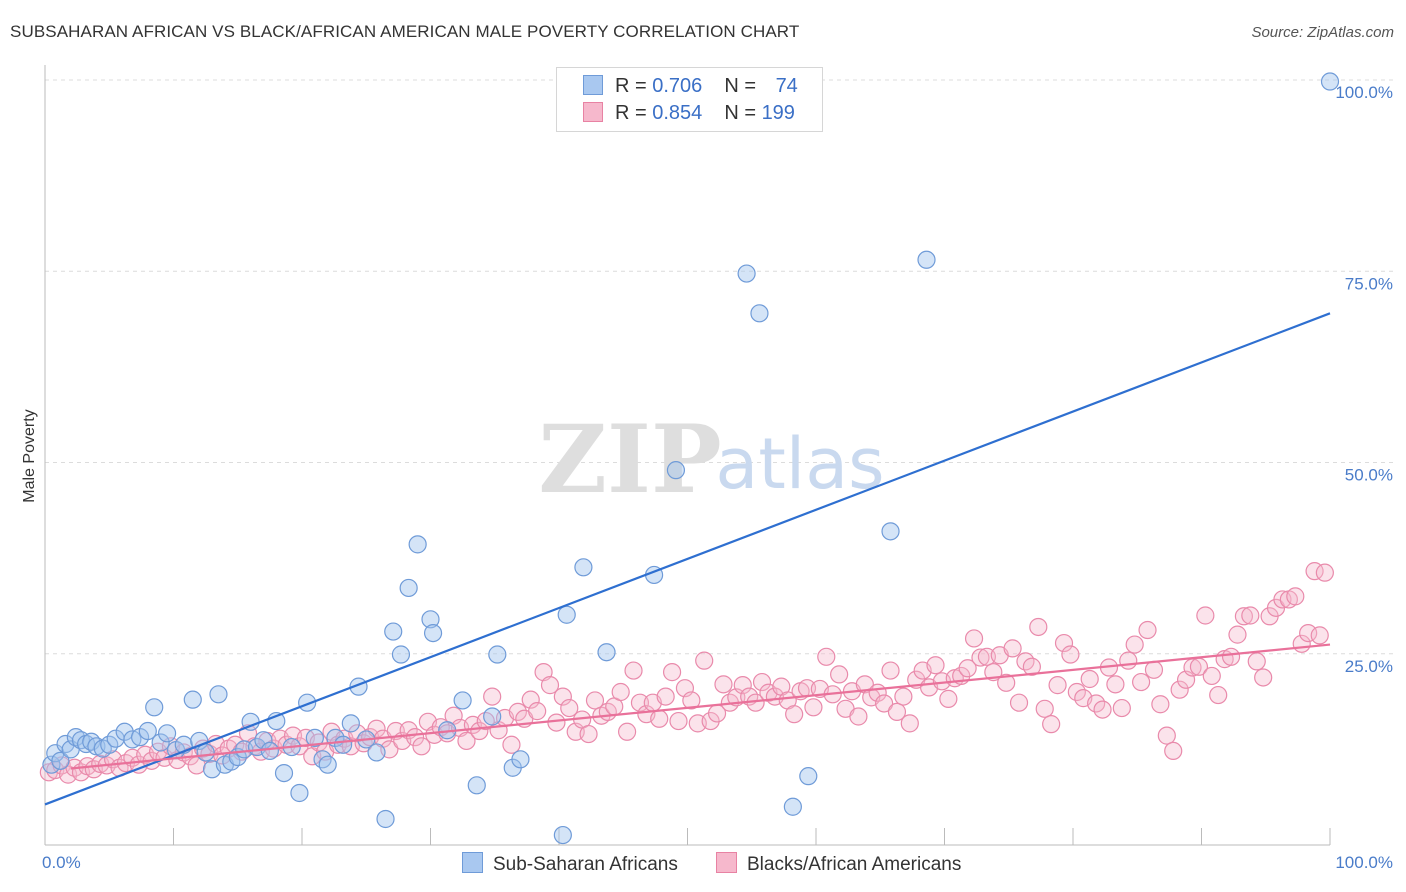 The width and height of the screenshot is (1406, 892). I want to click on legend-r-value: 0.854, so click(677, 113).